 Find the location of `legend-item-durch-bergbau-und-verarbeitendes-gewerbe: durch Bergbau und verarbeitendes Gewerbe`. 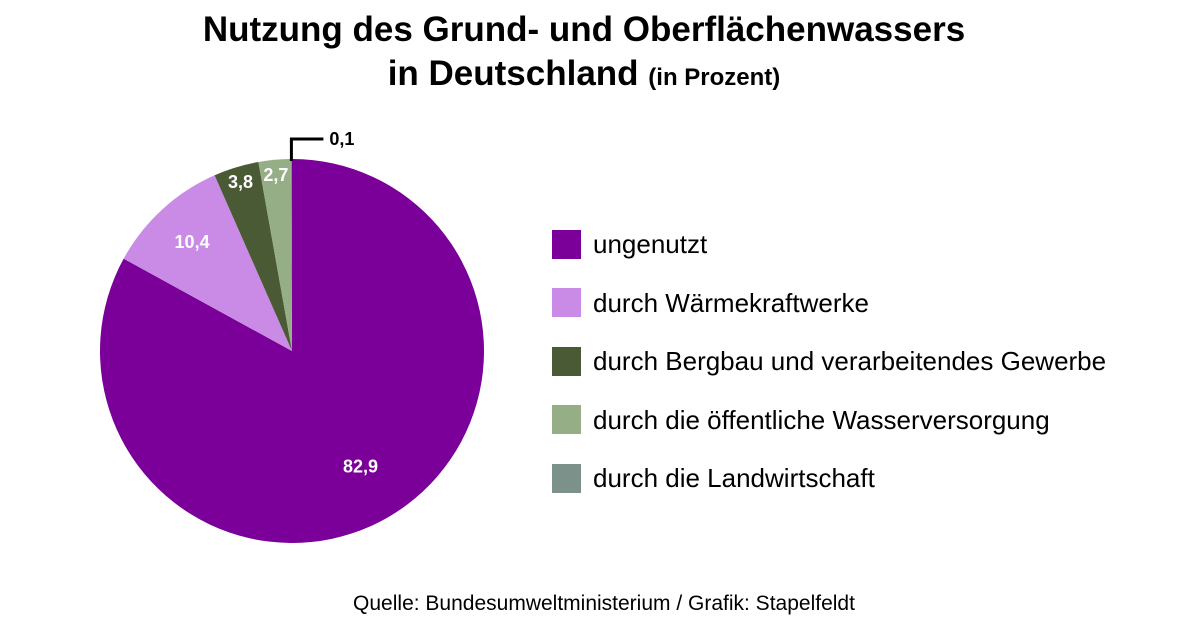

legend-item-durch-bergbau-und-verarbeitendes-gewerbe: durch Bergbau und verarbeitendes Gewerbe is located at coordinates (829, 361).